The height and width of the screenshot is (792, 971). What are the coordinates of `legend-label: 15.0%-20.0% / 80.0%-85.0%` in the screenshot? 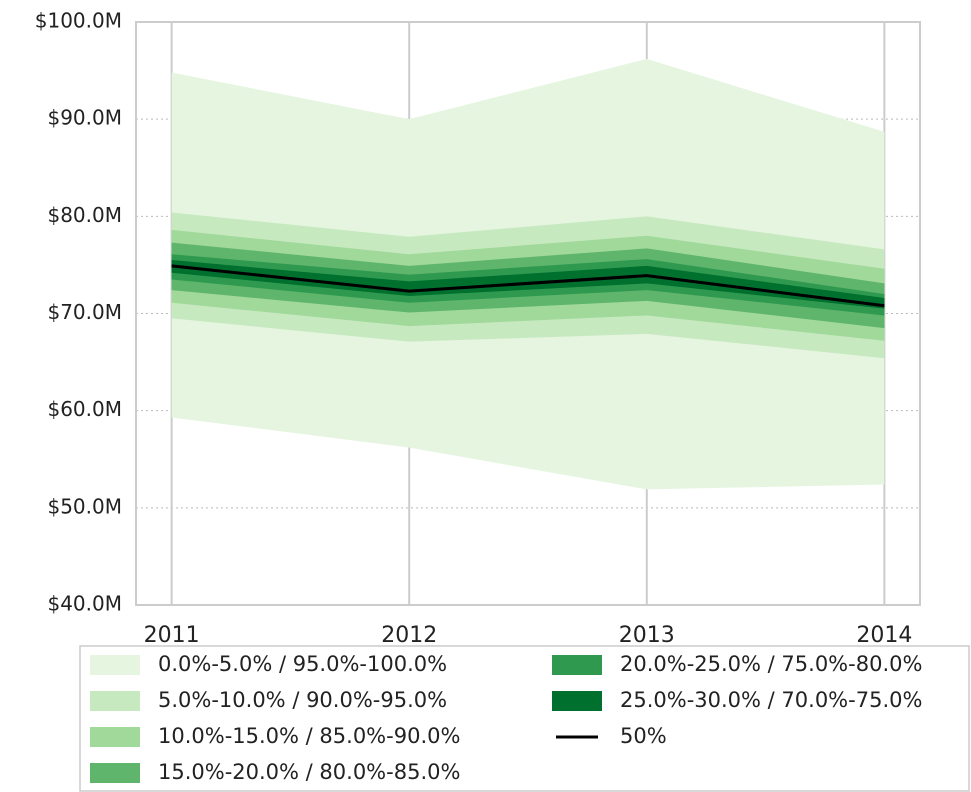 It's located at (309, 772).